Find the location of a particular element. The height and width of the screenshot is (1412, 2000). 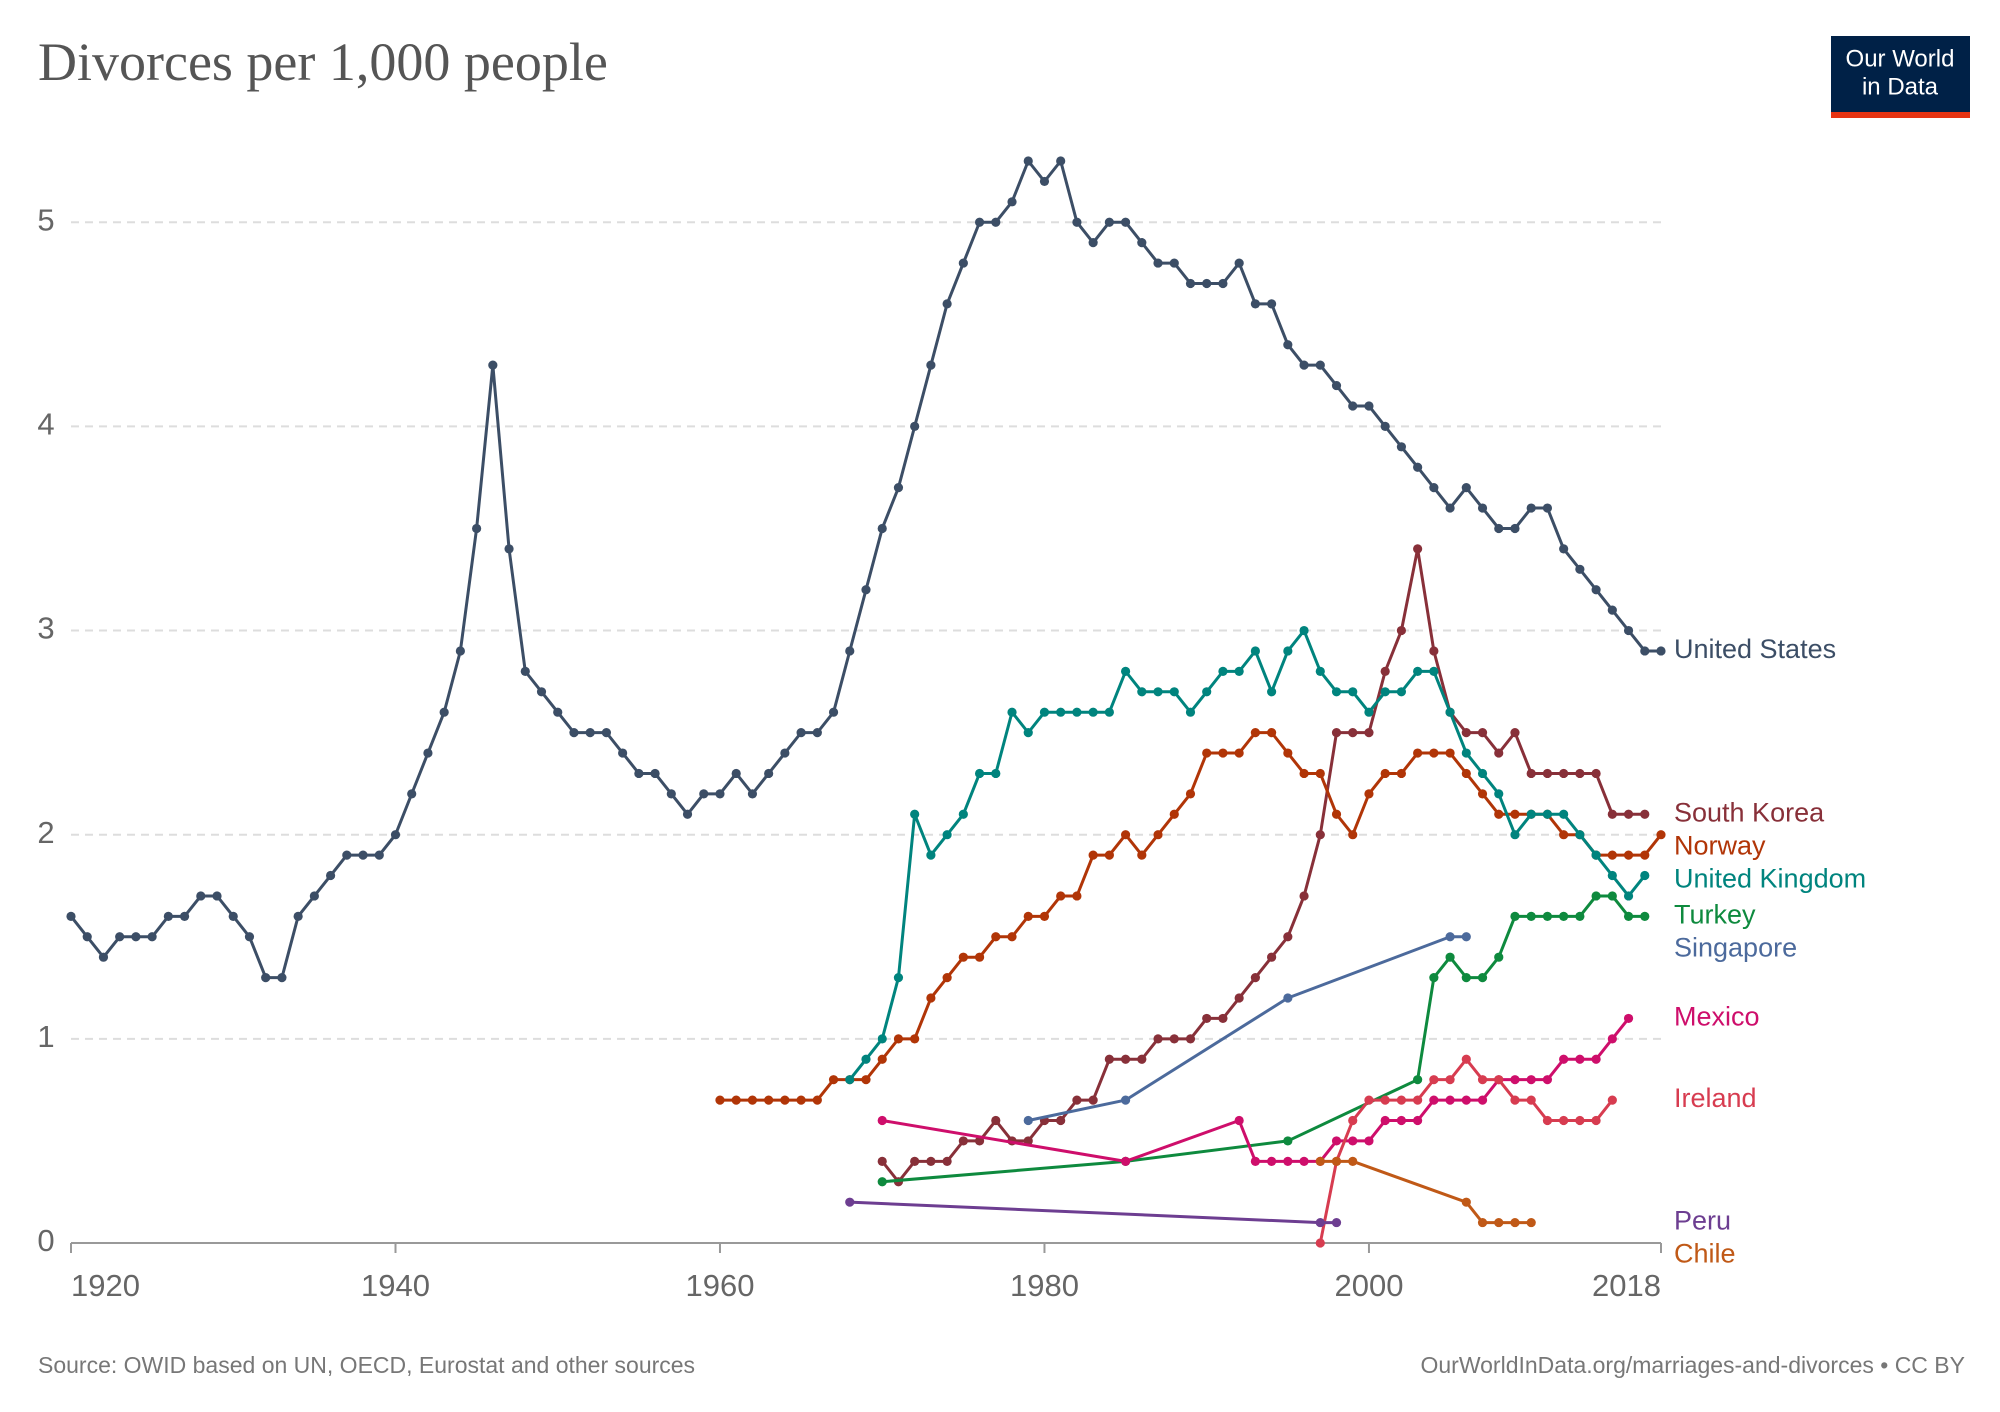

x-tick-label: 1960 is located at coordinates (719, 1285).